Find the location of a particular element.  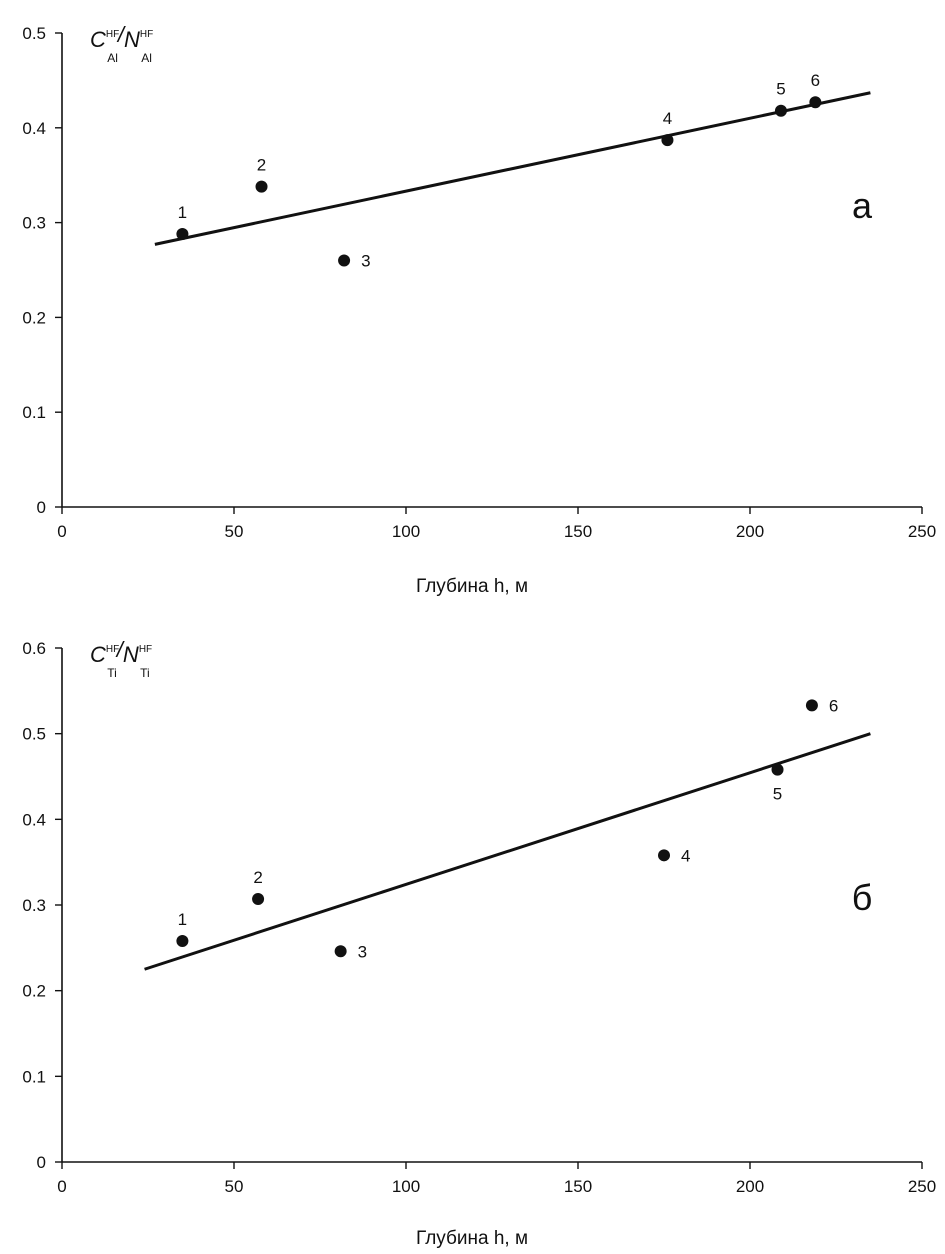

y-label-sub: Ti is located at coordinates (112, 673).